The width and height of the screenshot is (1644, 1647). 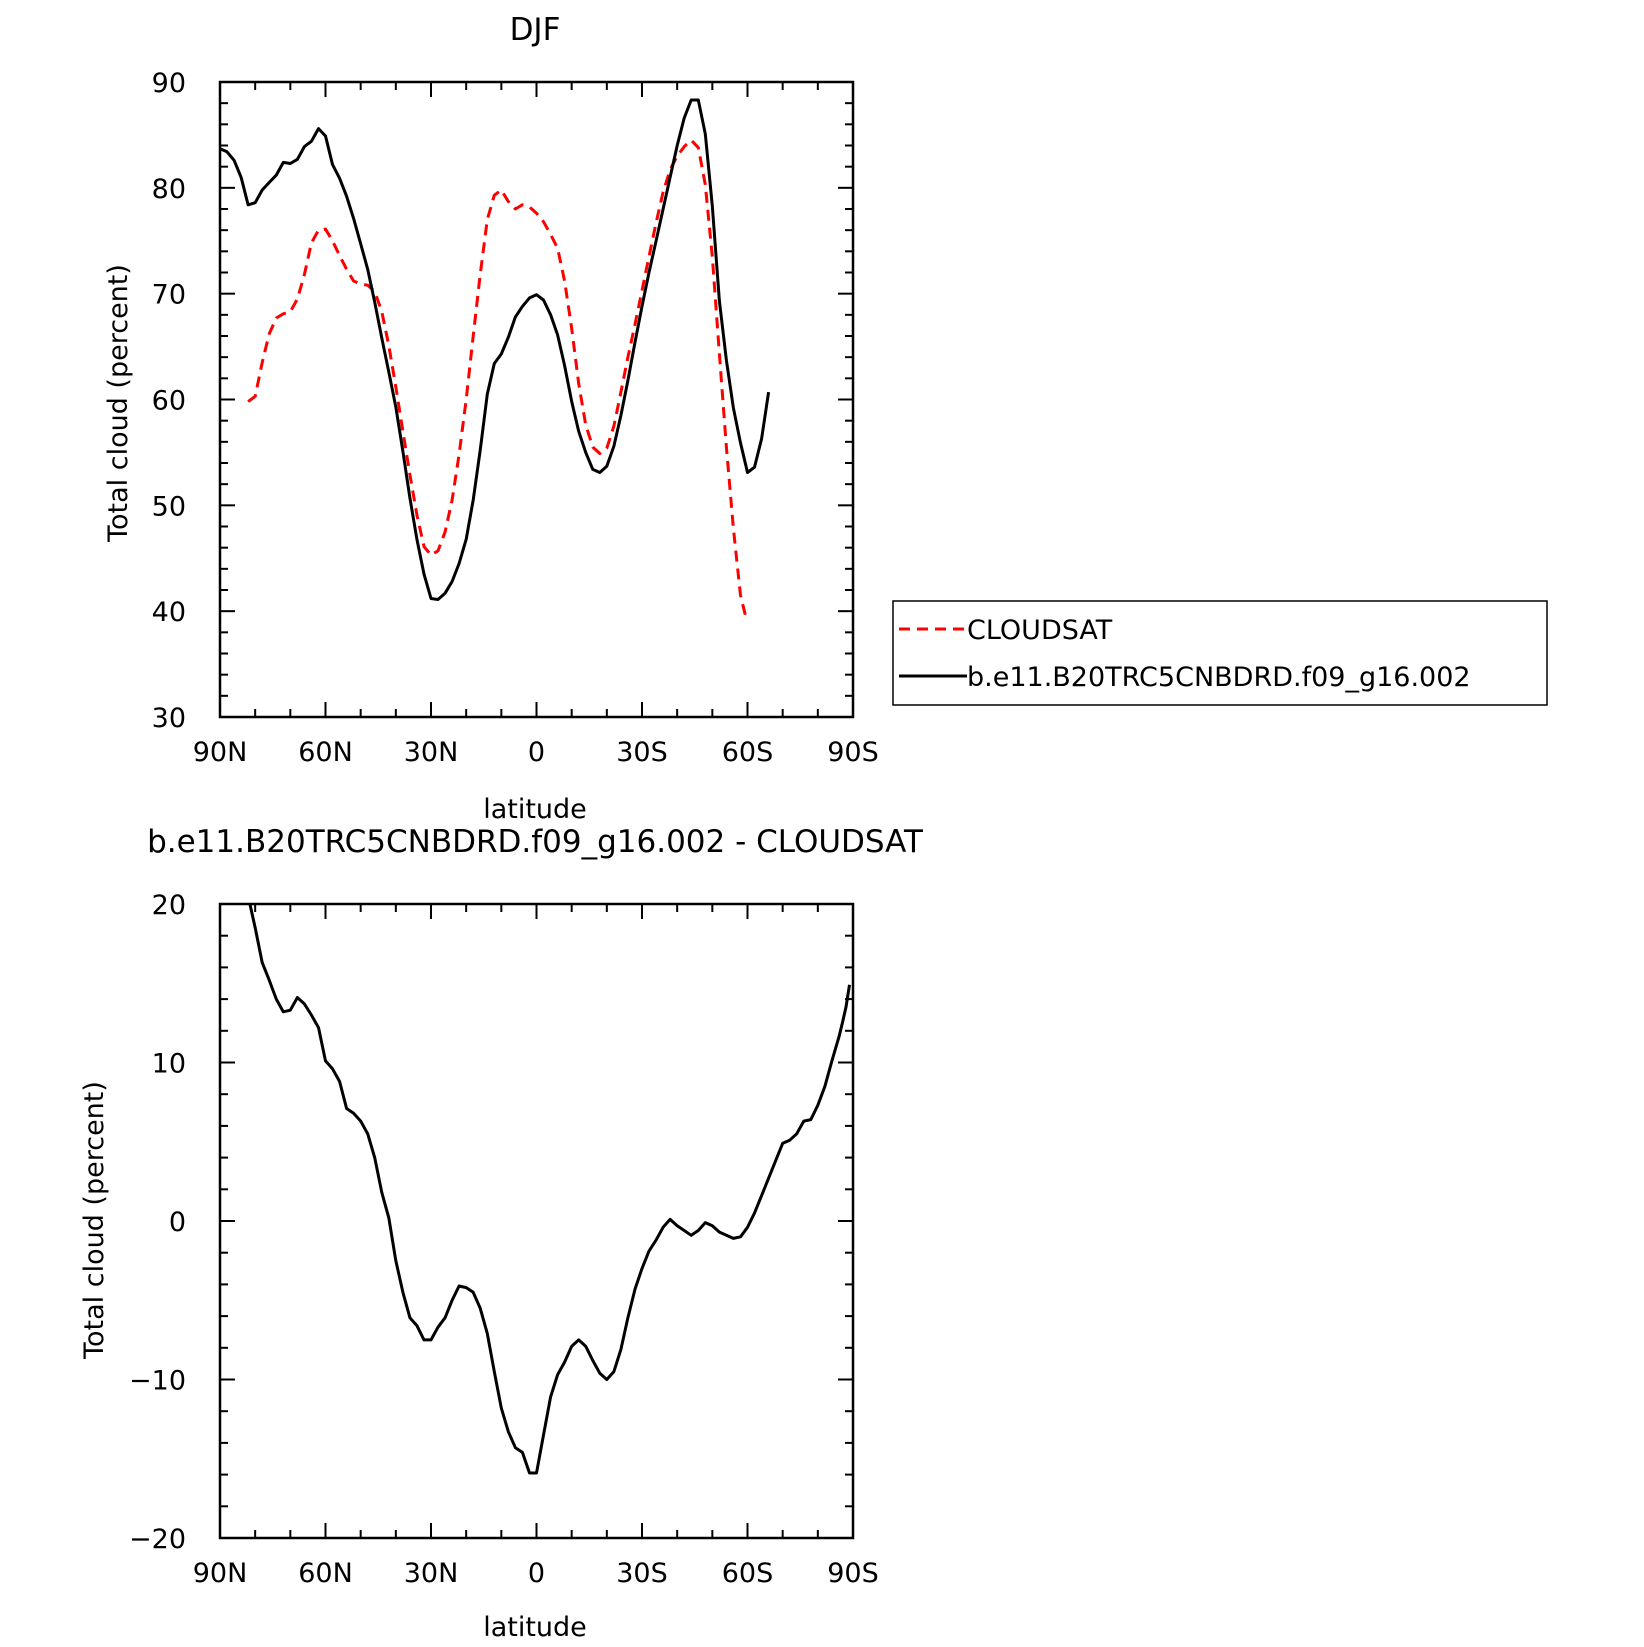 I want to click on bottom-x-tick-label: 0, so click(x=536, y=1573).